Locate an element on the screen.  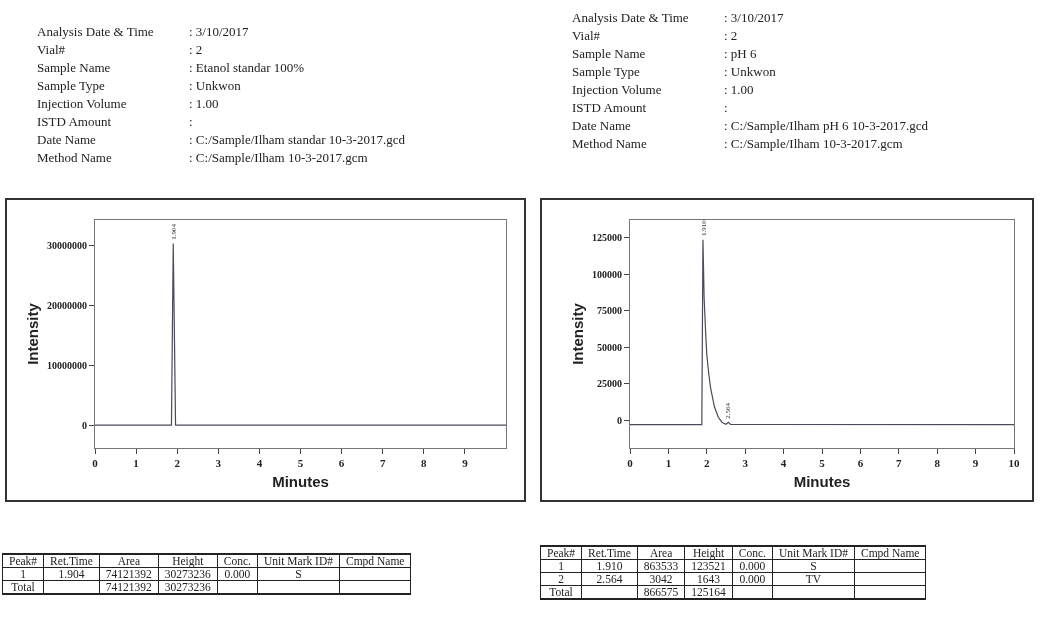
x-tick-label: 10 is located at coordinates (1014, 463).